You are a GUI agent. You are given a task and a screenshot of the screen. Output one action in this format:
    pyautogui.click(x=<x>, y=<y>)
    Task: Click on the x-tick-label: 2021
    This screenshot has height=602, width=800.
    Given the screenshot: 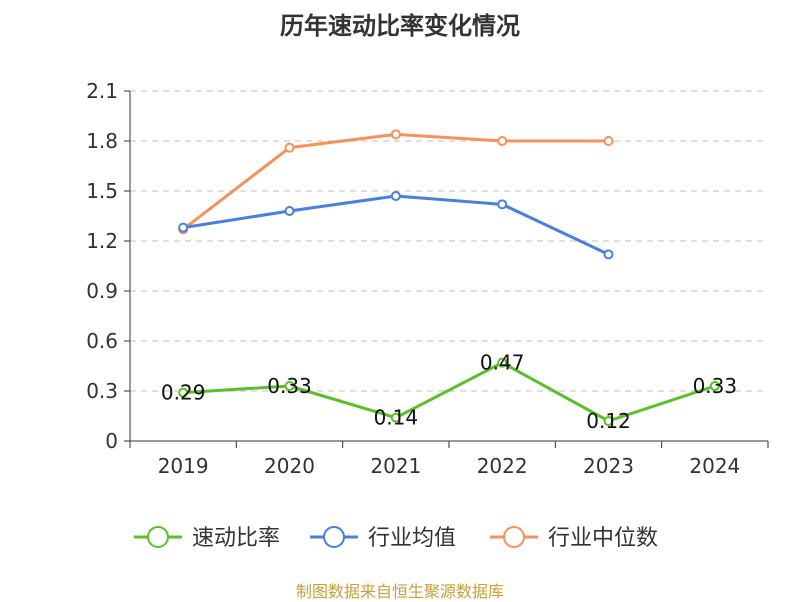 What is the action you would take?
    pyautogui.click(x=395, y=466)
    